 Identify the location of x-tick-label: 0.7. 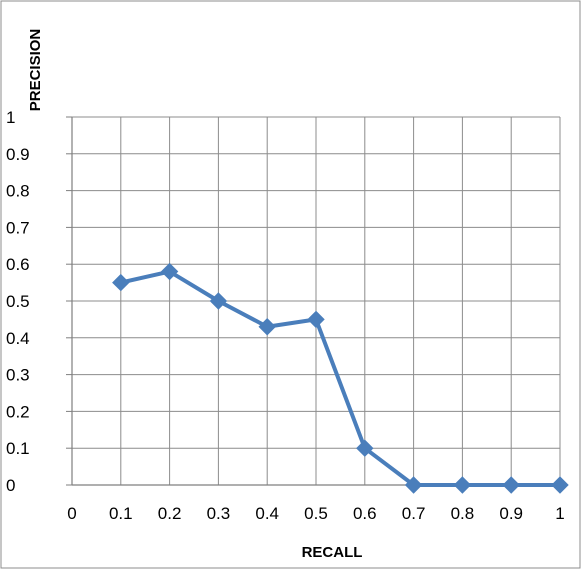
(414, 513).